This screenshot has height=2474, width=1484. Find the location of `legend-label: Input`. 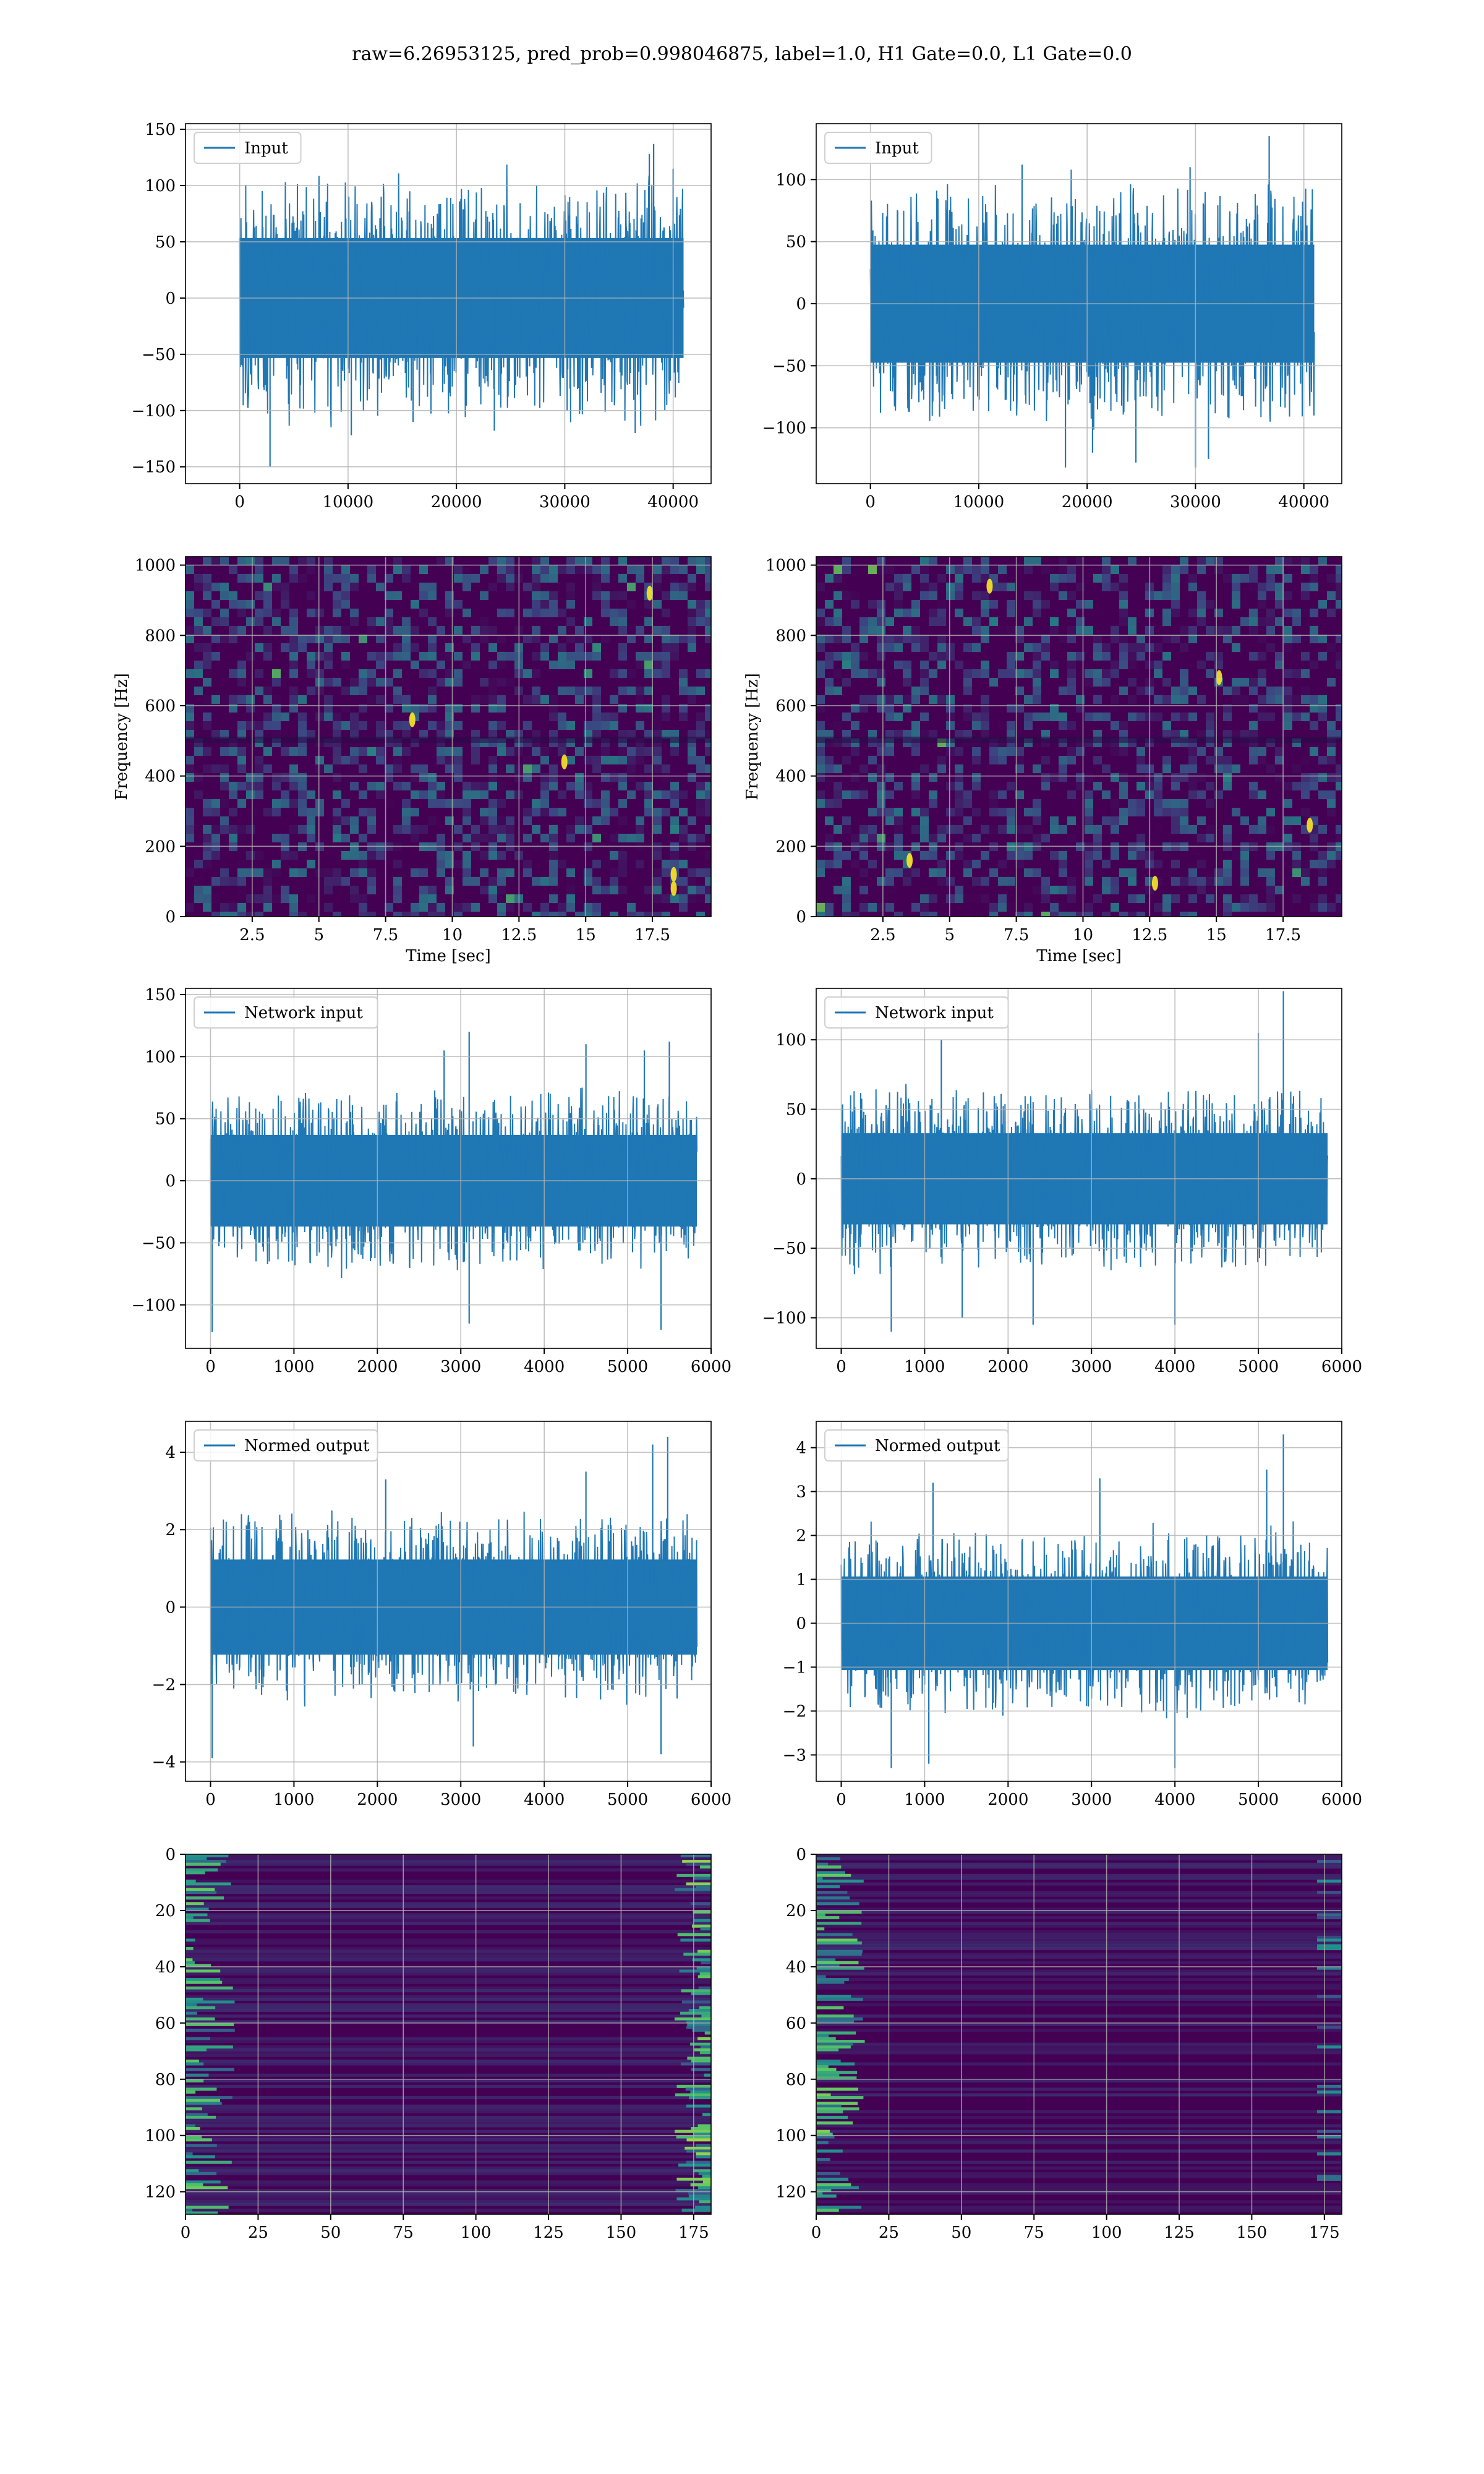

legend-label: Input is located at coordinates (897, 148).